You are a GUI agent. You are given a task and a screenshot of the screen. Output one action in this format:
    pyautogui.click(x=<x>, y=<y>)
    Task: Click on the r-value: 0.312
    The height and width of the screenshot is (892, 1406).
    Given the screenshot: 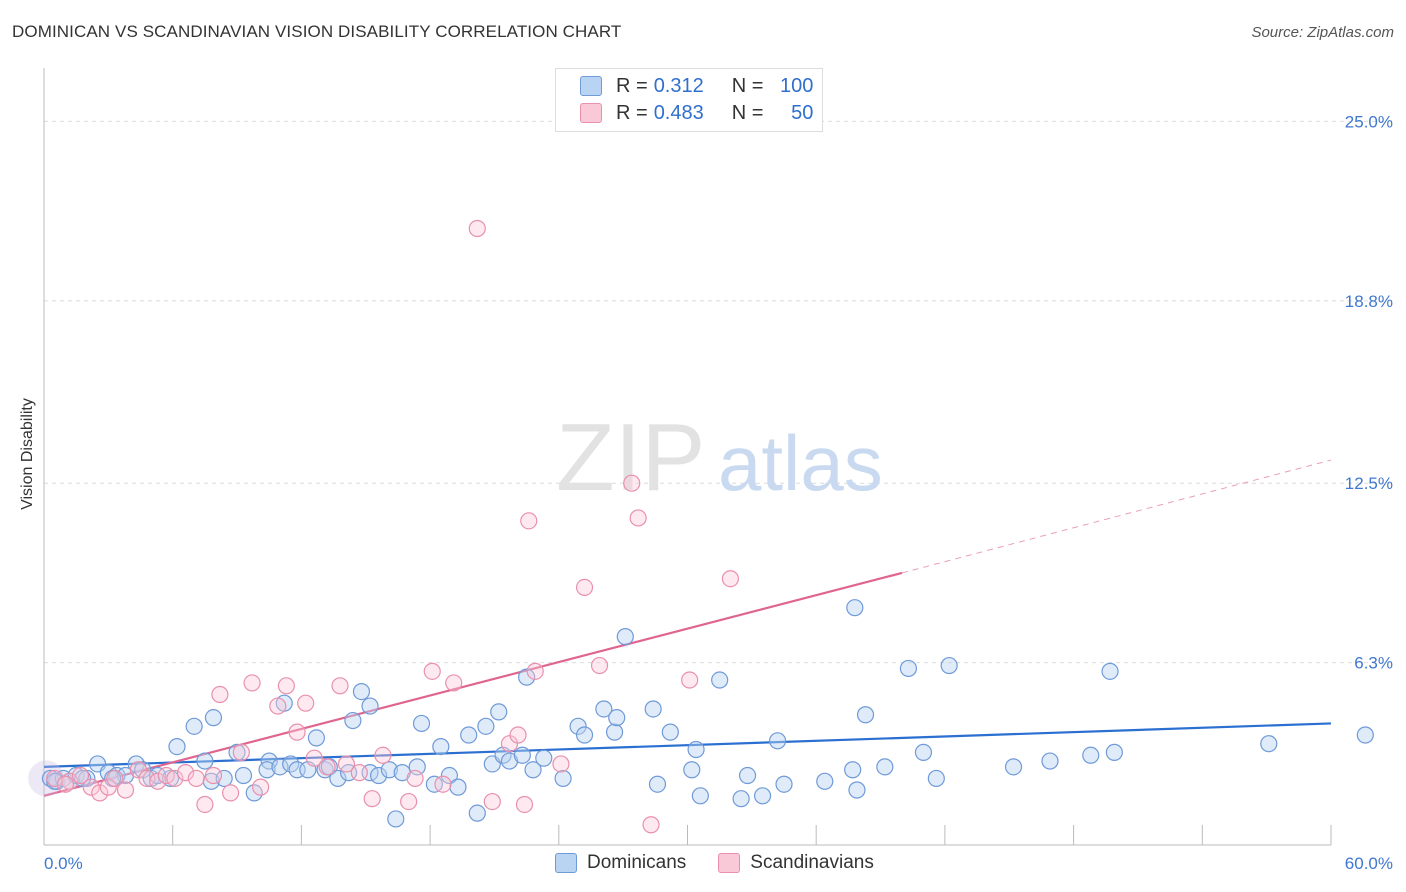 What is the action you would take?
    pyautogui.click(x=678, y=85)
    